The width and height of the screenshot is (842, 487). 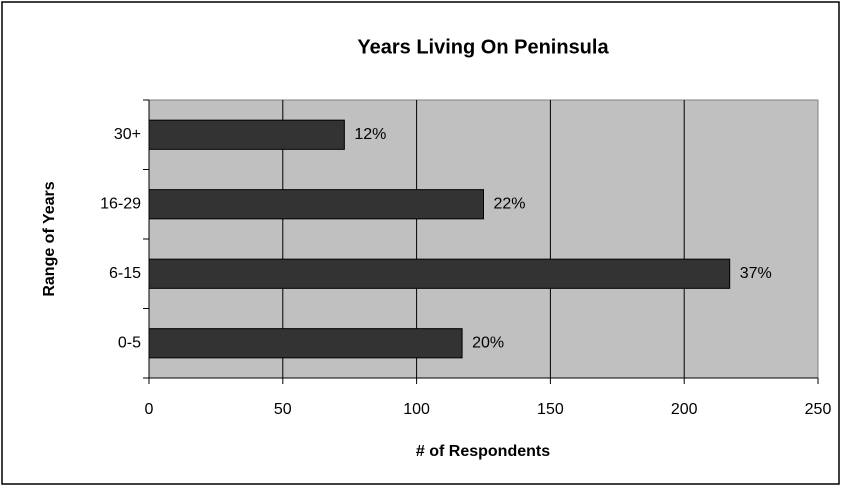 What do you see at coordinates (416, 409) in the screenshot?
I see `x-tick-label: 100` at bounding box center [416, 409].